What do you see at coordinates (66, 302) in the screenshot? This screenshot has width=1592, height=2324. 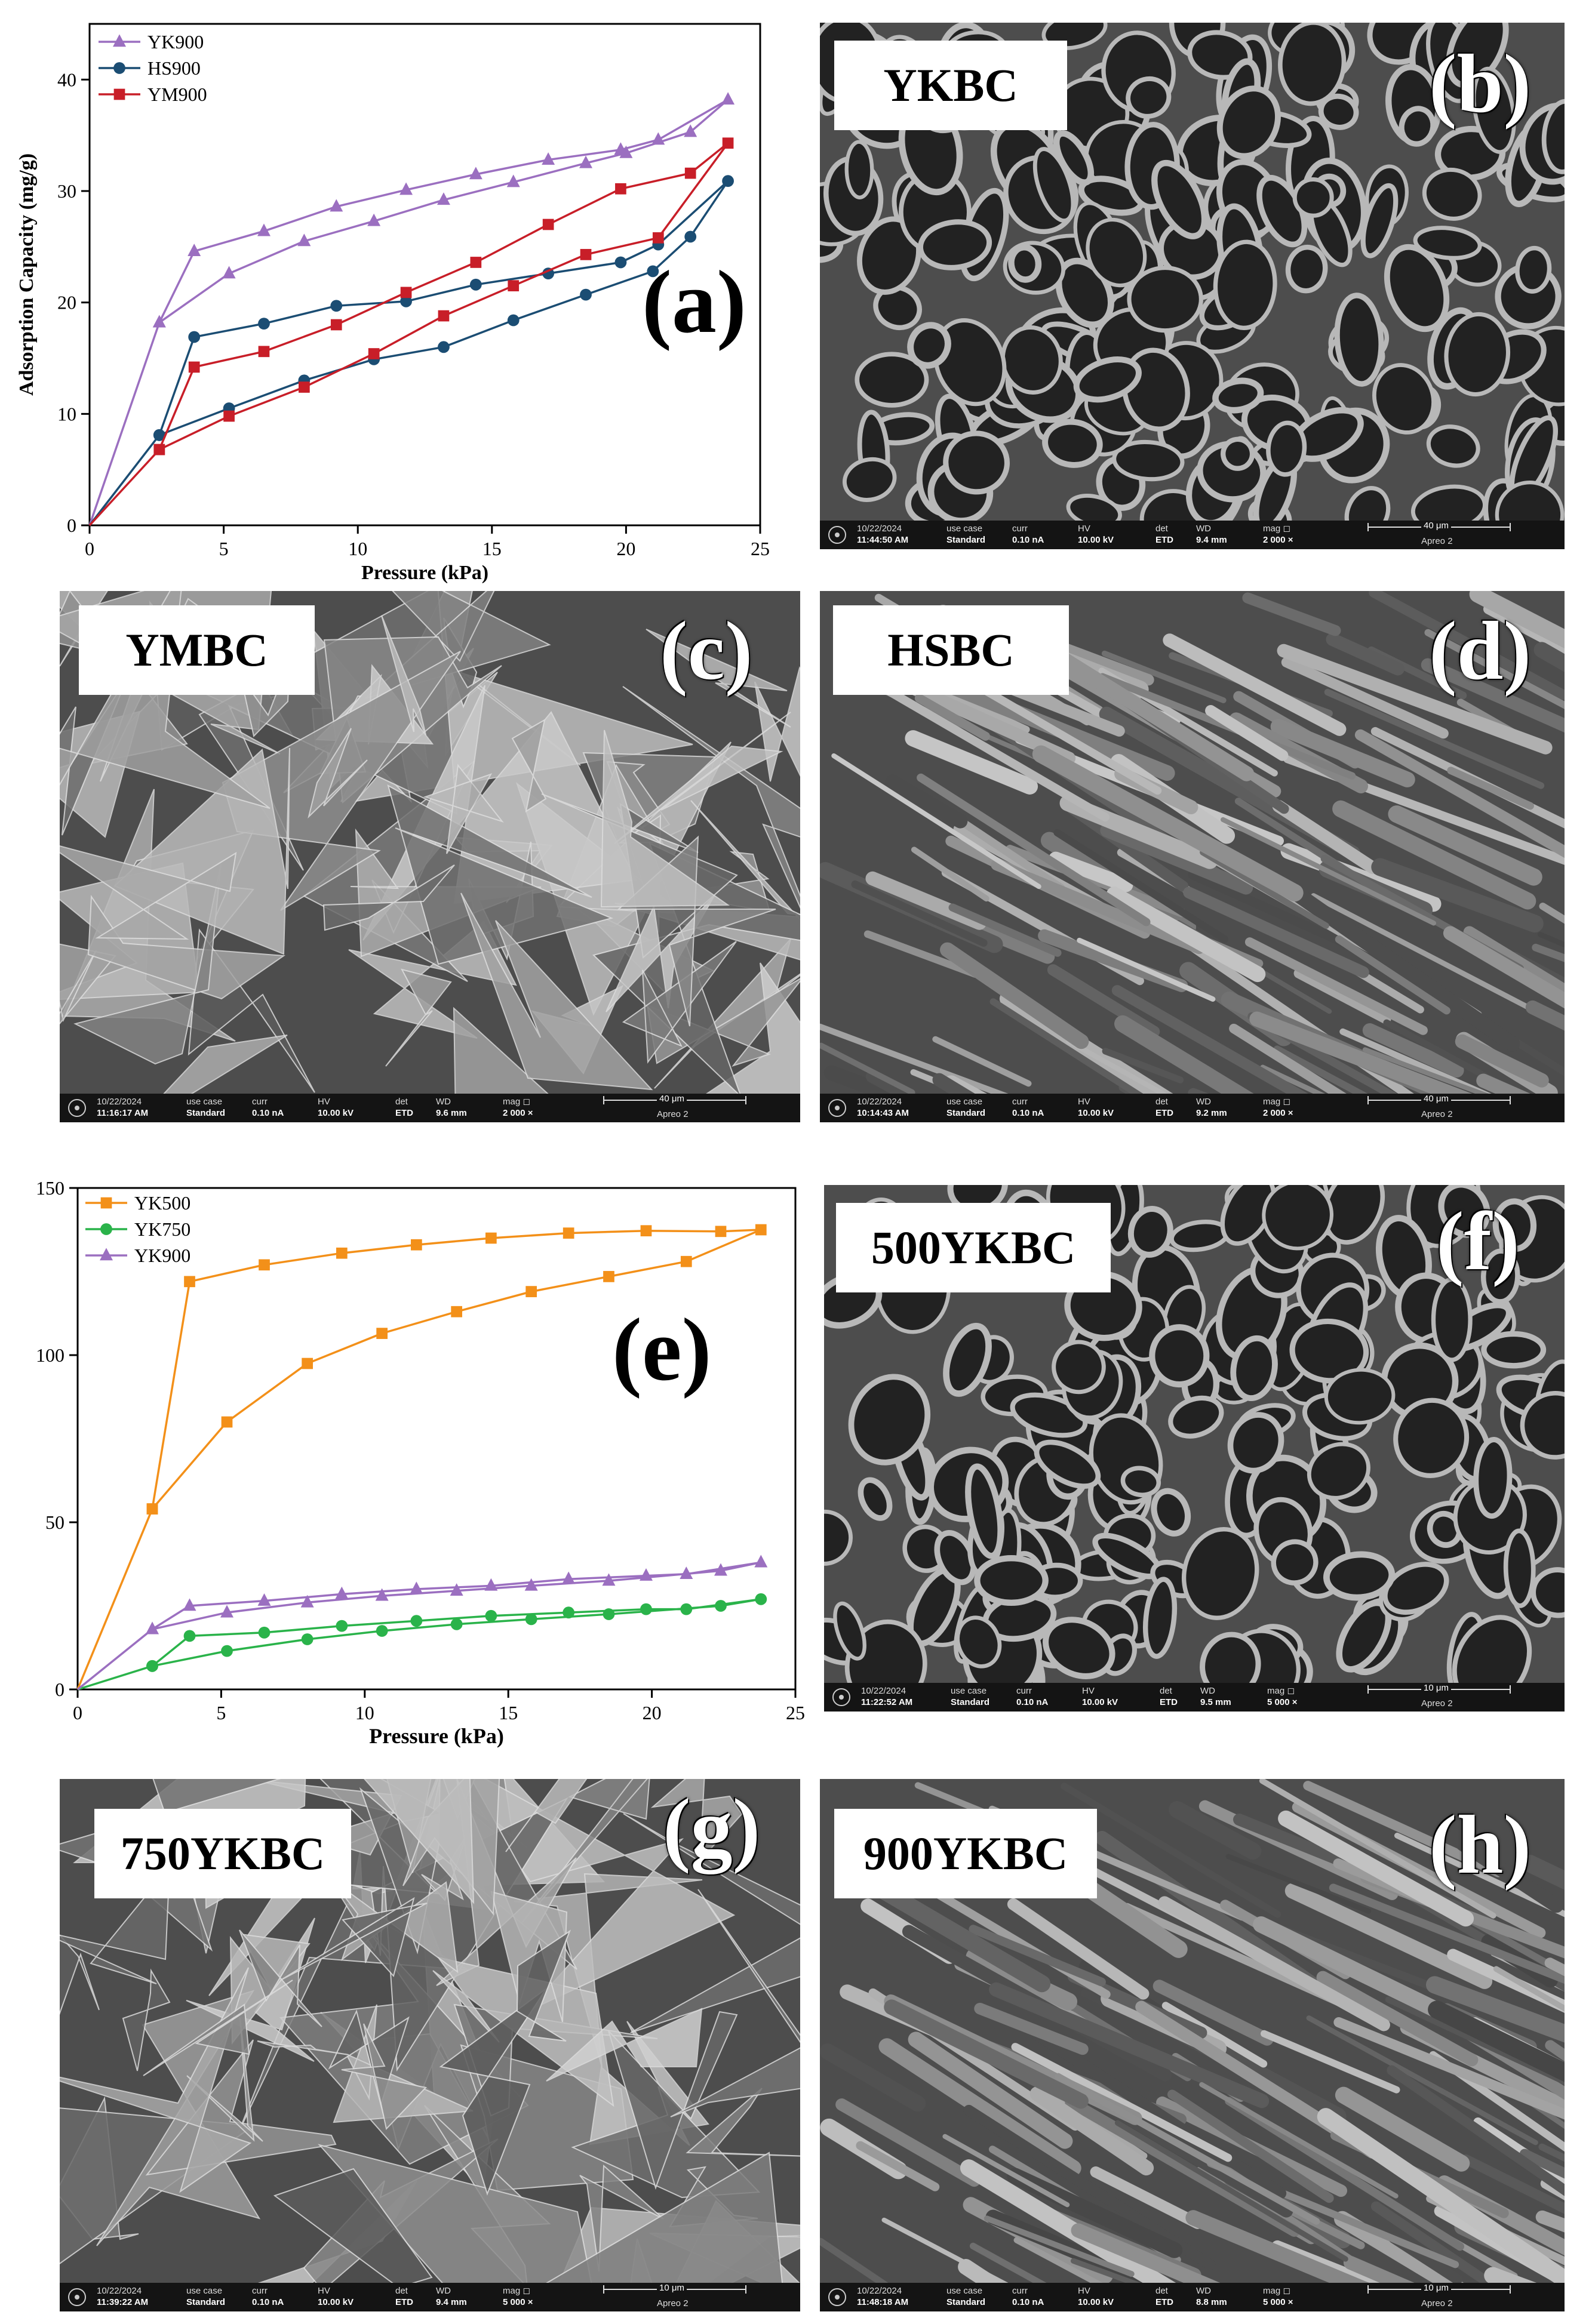 I see `y-tick-label: 20` at bounding box center [66, 302].